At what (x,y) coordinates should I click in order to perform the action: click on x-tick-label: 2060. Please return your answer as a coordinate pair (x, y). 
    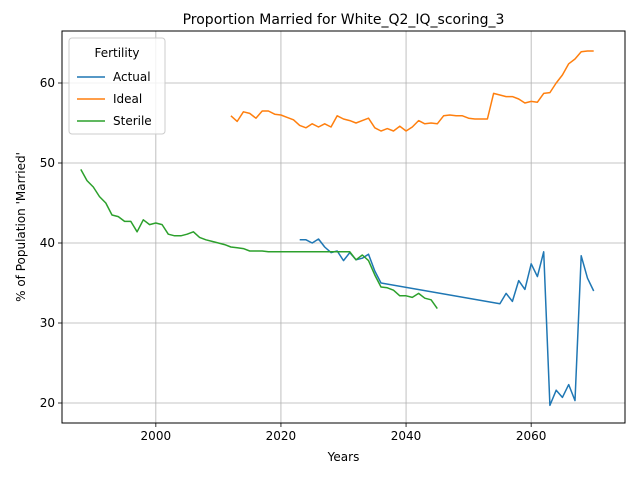
    Looking at the image, I should click on (531, 436).